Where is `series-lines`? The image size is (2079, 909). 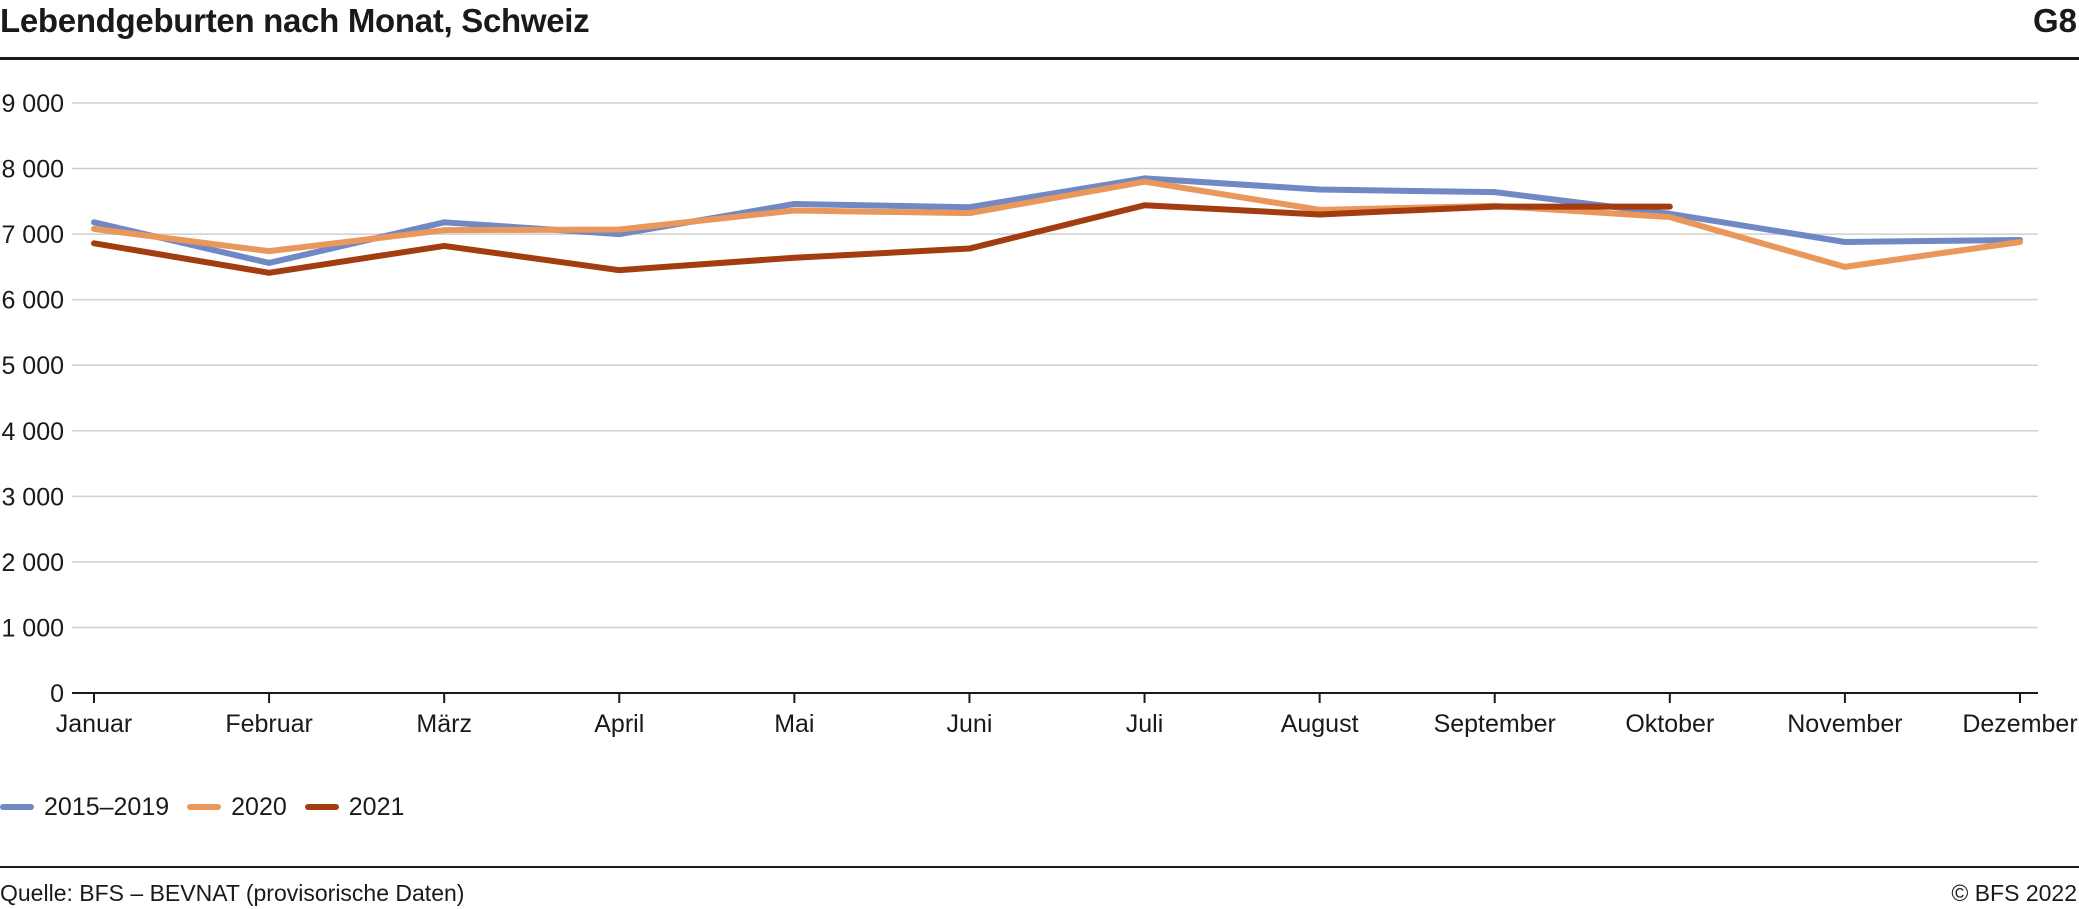 series-lines is located at coordinates (1057, 225).